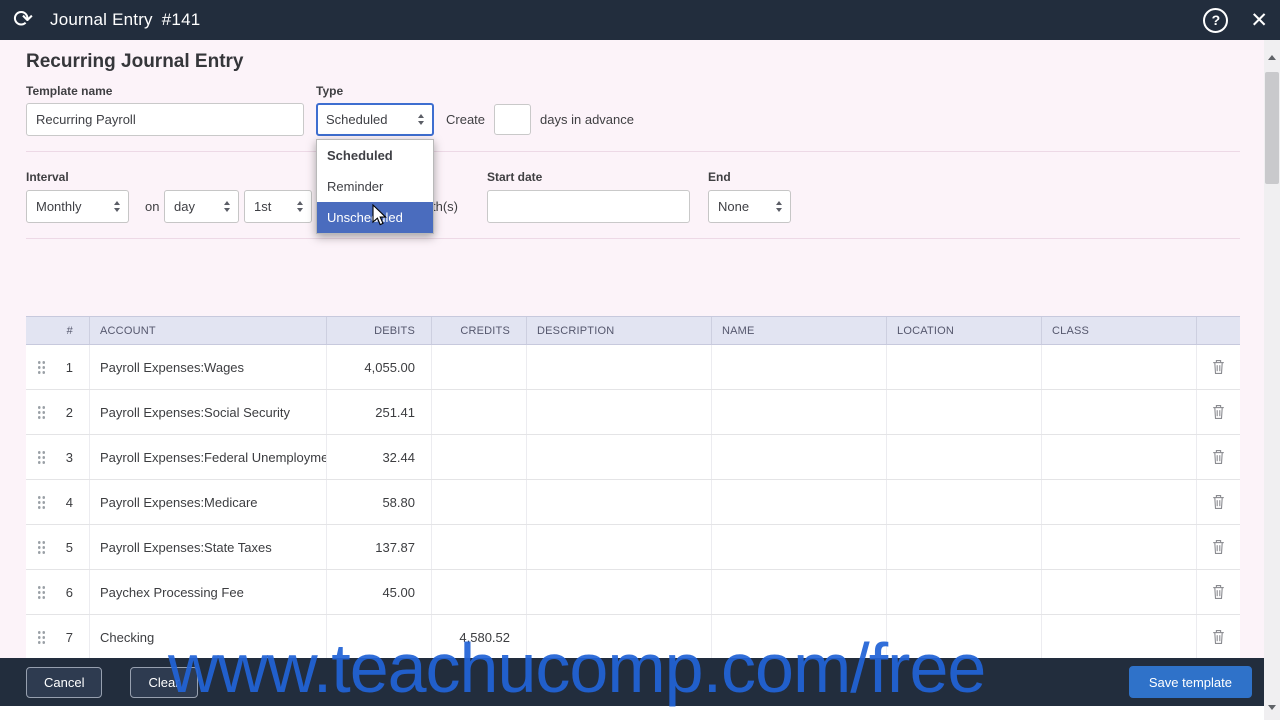 Image resolution: width=1280 pixels, height=720 pixels. Describe the element at coordinates (379, 547) in the screenshot. I see `debits-cell: 137.87` at that location.